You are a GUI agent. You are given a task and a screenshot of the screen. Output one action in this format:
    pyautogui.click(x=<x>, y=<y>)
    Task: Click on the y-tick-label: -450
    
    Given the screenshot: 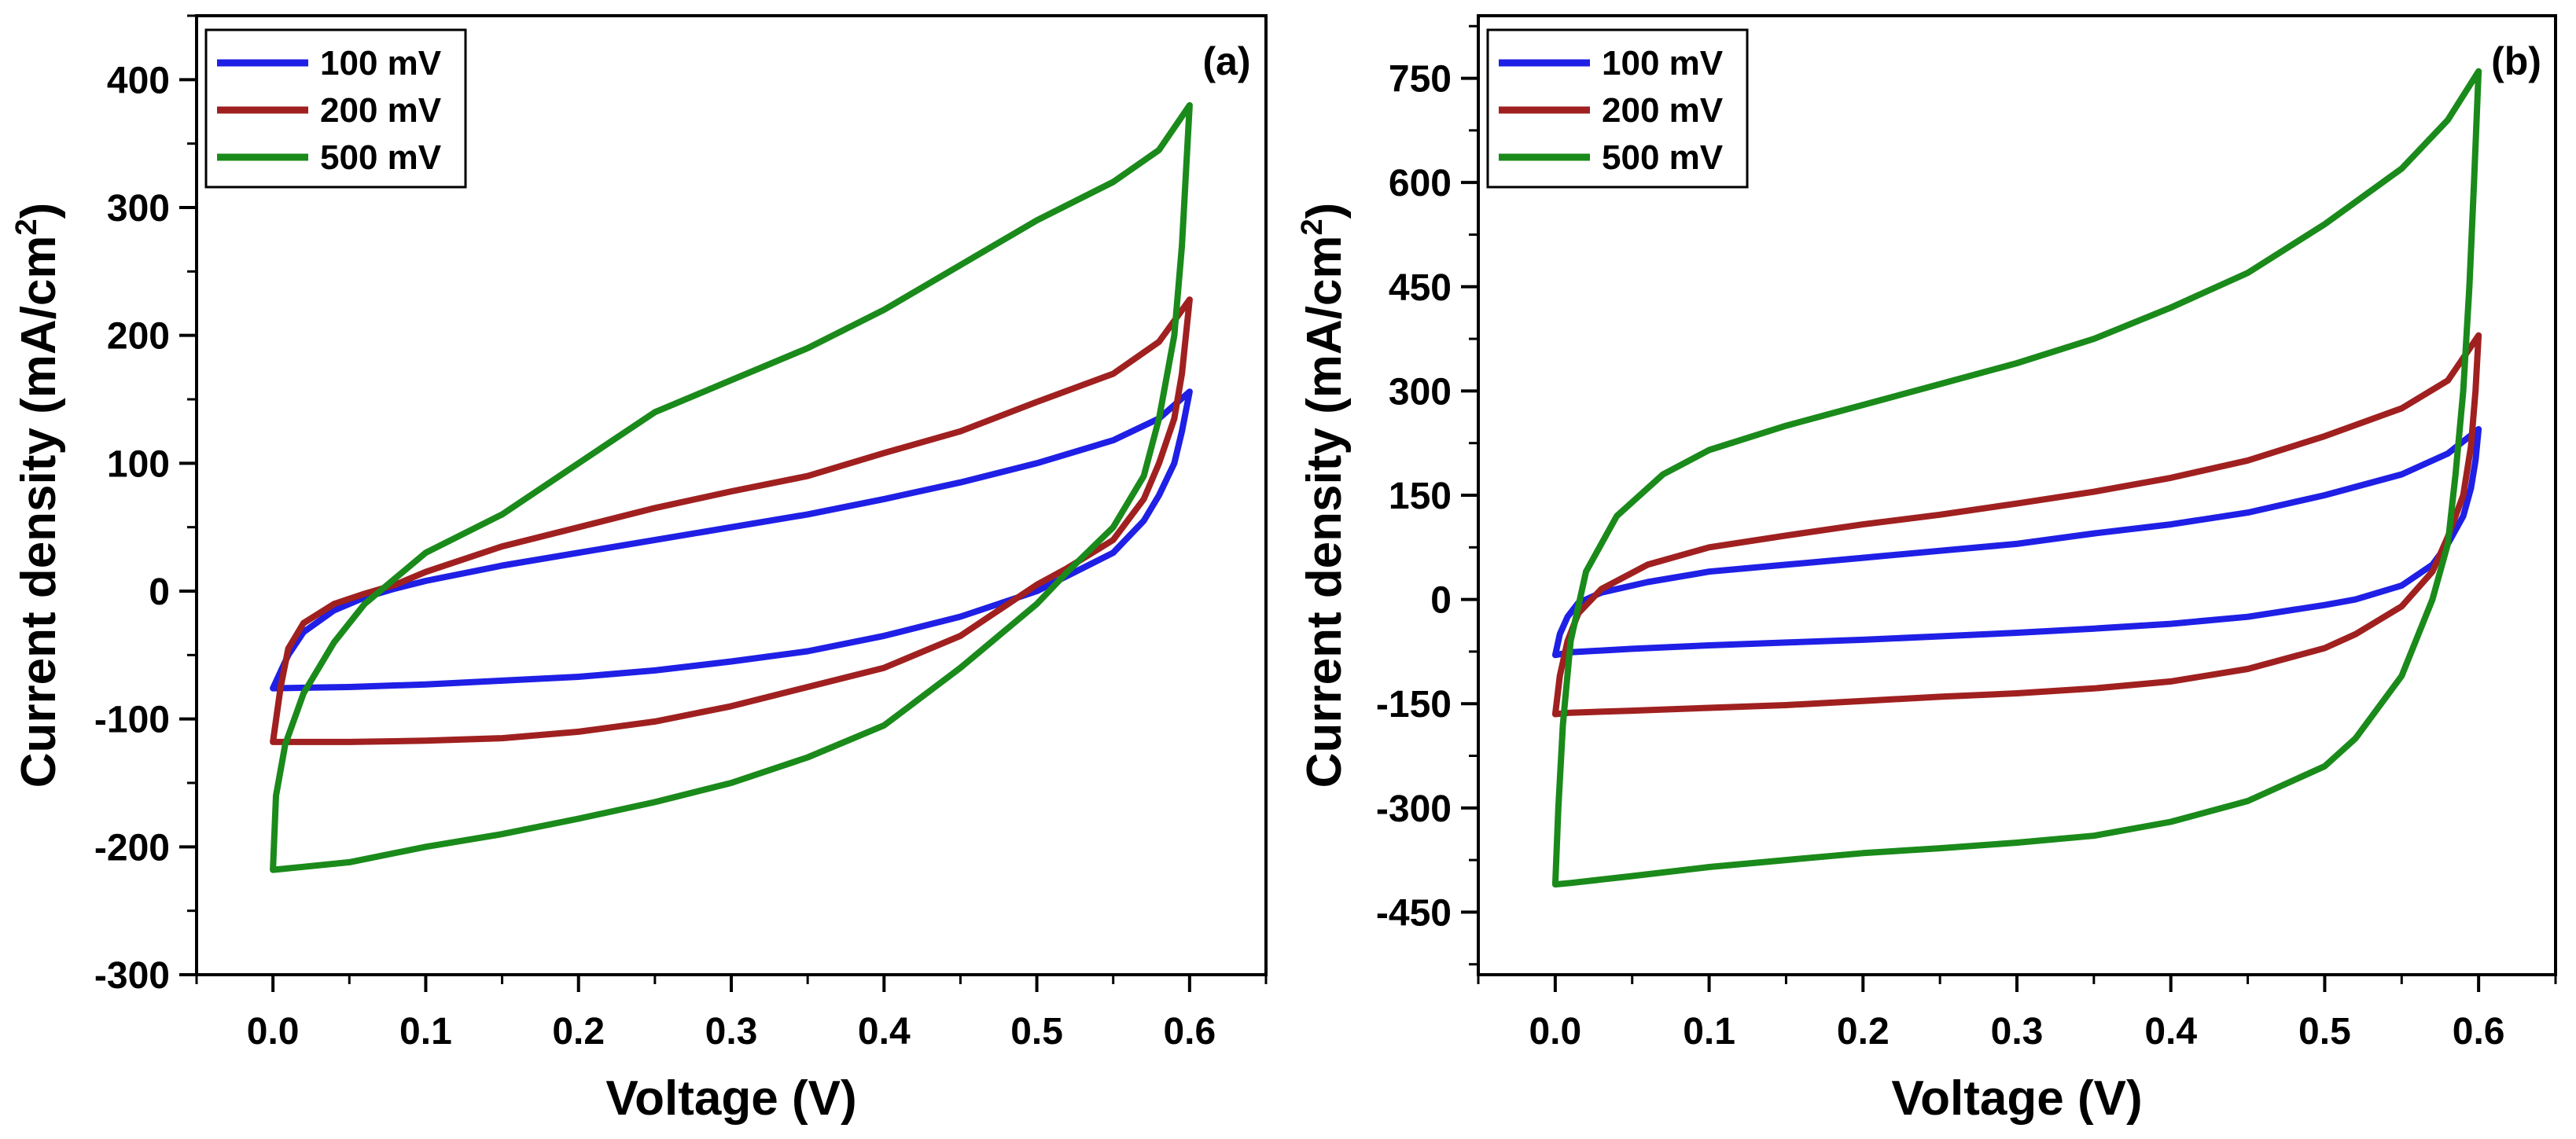 What is the action you would take?
    pyautogui.click(x=1414, y=913)
    